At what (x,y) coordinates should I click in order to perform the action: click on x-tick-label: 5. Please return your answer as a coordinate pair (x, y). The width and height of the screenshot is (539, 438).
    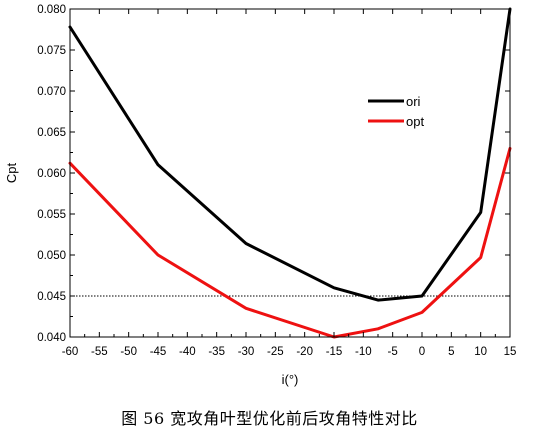
    Looking at the image, I should click on (451, 352).